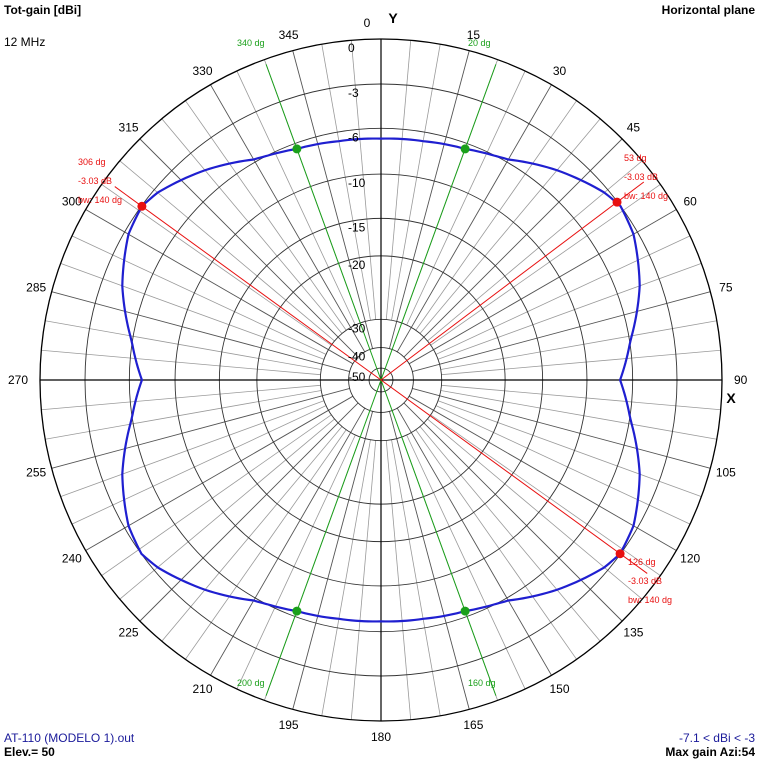 Image resolution: width=761 pixels, height=761 pixels. What do you see at coordinates (690, 202) in the screenshot?
I see `angle-tick-label: 60` at bounding box center [690, 202].